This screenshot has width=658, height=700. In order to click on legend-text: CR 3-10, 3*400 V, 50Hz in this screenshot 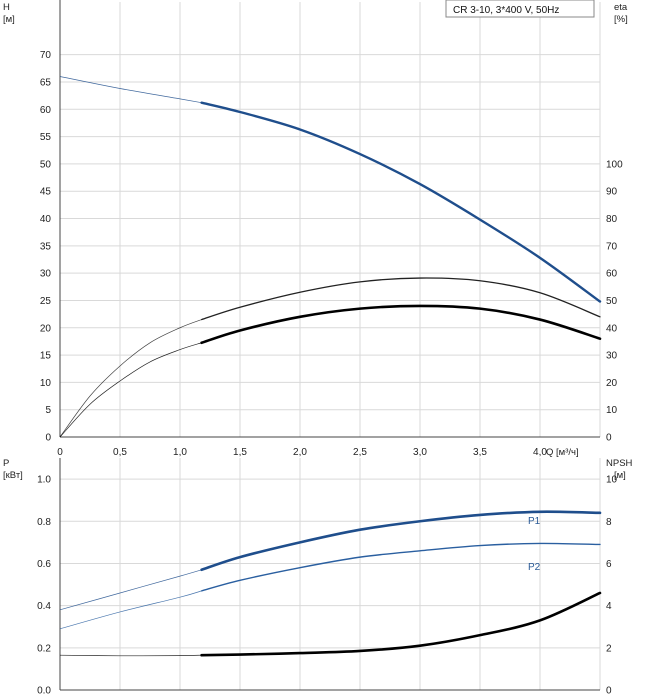, I will do `click(506, 10)`.